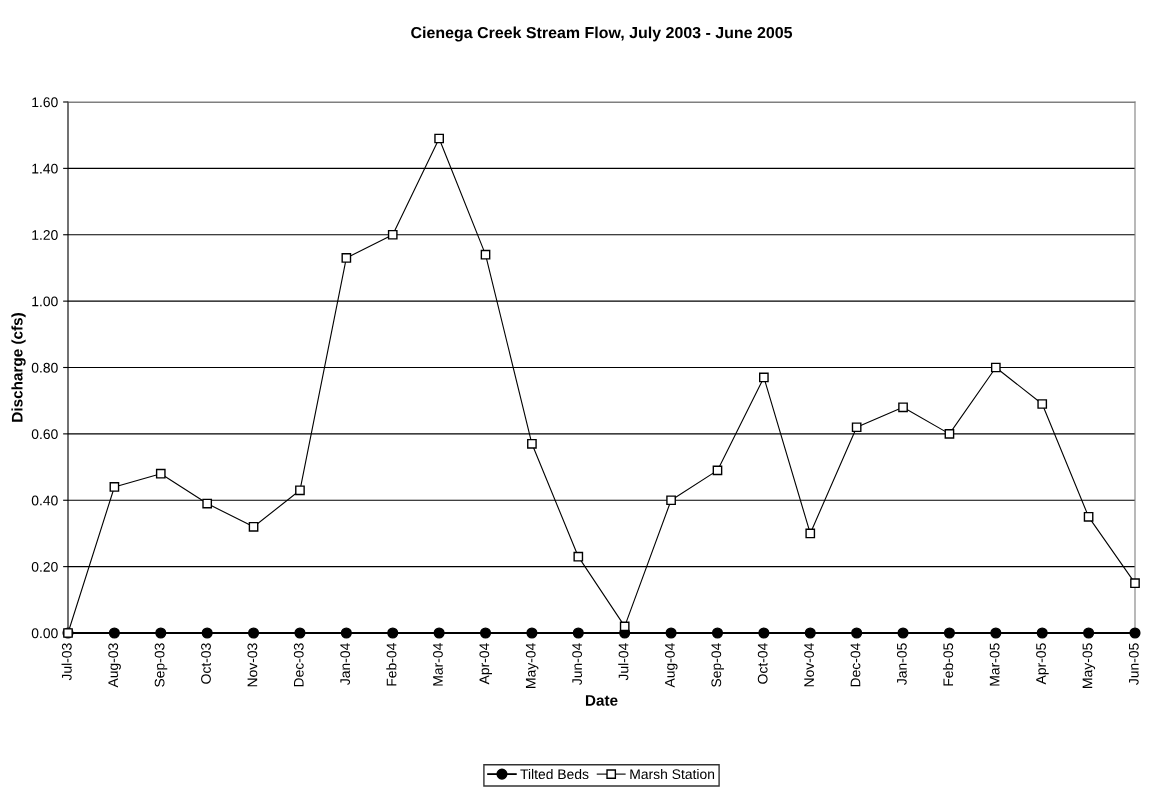 This screenshot has width=1151, height=788. What do you see at coordinates (391, 664) in the screenshot?
I see `x-tick-label: Feb-04` at bounding box center [391, 664].